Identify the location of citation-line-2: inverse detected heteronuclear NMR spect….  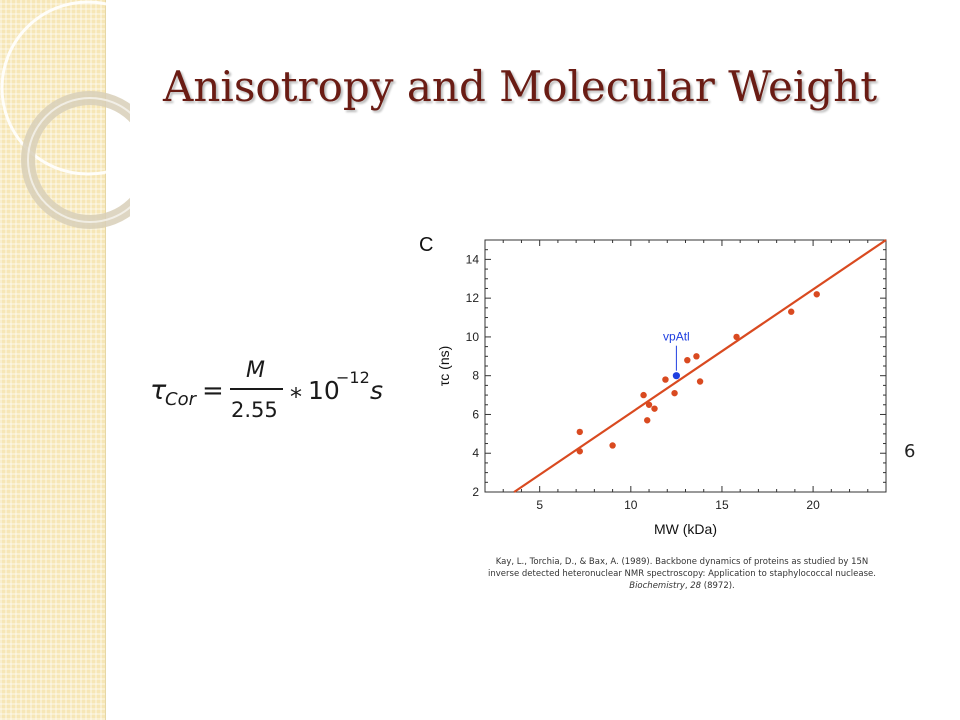
(682, 574).